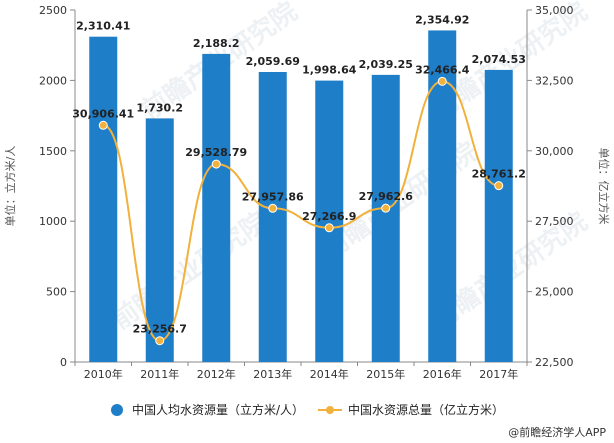  What do you see at coordinates (307, 409) in the screenshot?
I see `legend: 中国人均水资源量（立方米/人） 中国水资源总量（亿立方米）` at bounding box center [307, 409].